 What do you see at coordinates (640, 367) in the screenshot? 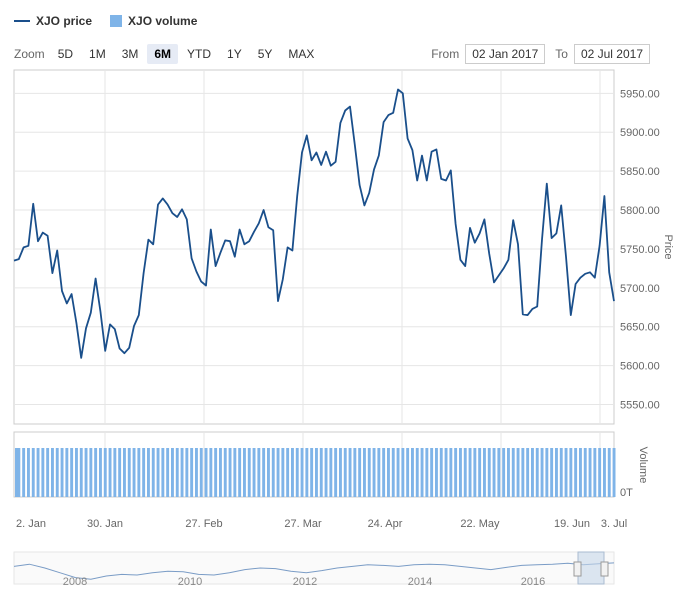
I see `price-tick-label: 5600.00` at bounding box center [640, 367].